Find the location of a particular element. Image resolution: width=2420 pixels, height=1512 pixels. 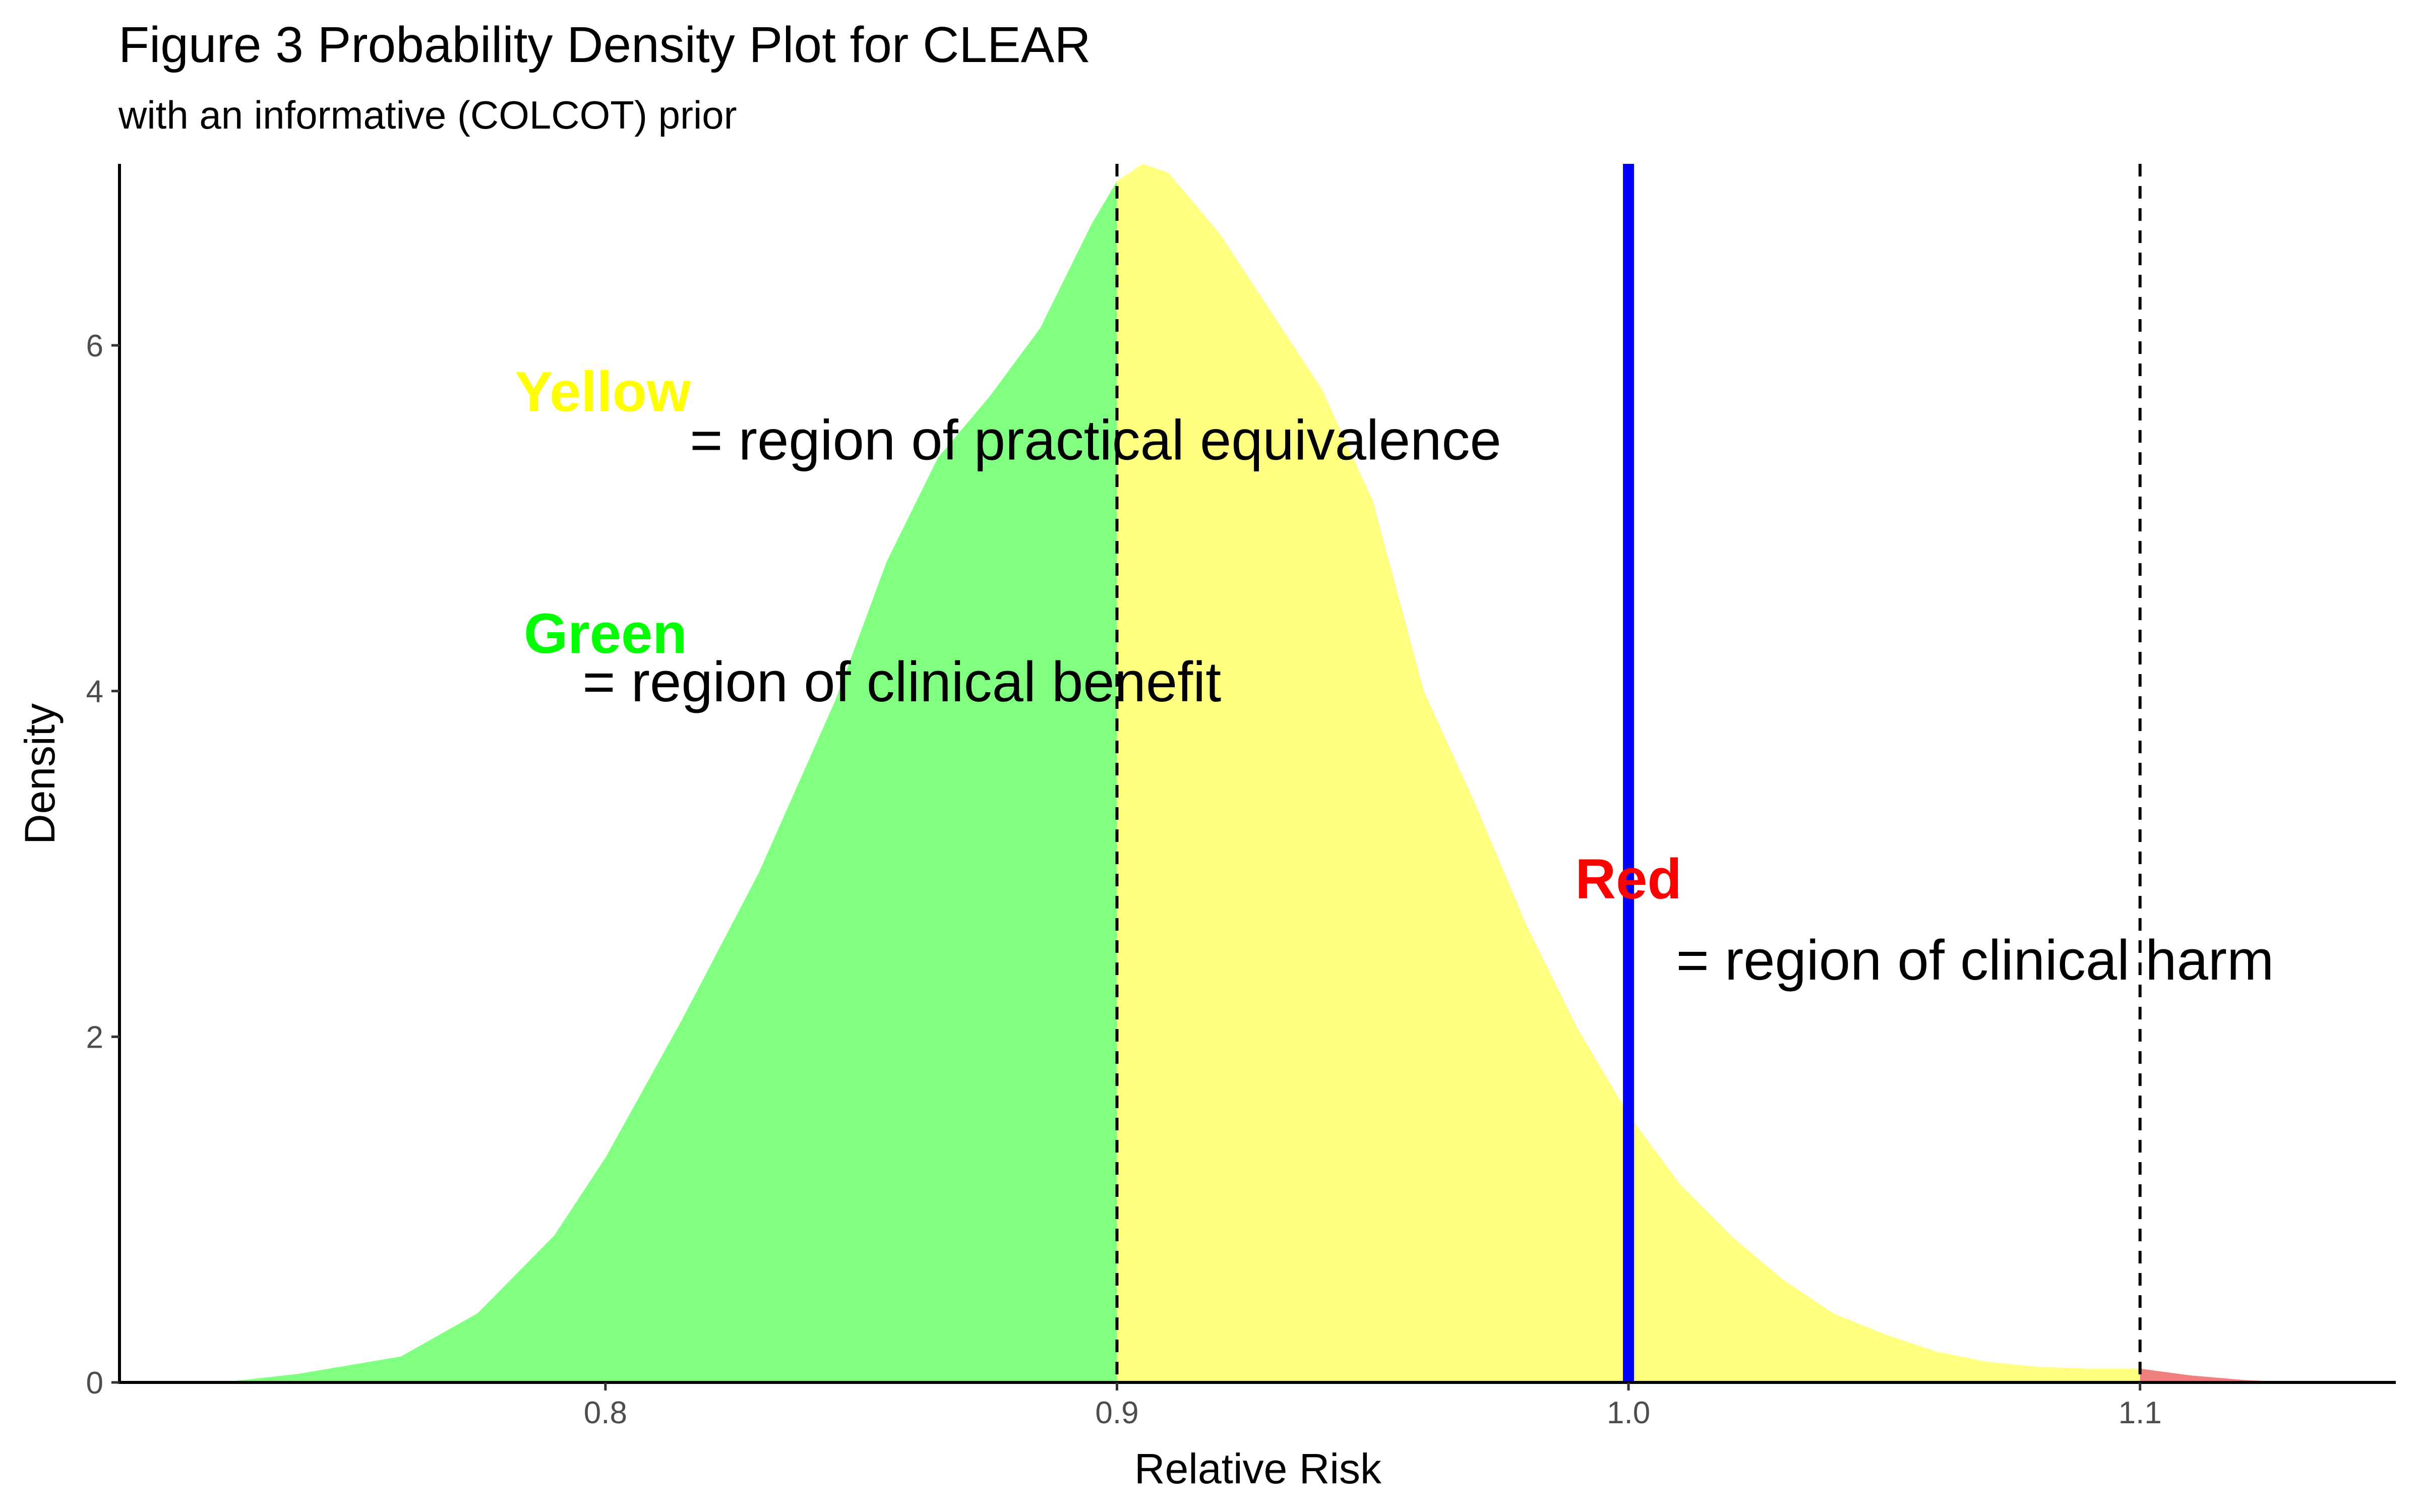

y-tick-label: 0 is located at coordinates (94, 1383).